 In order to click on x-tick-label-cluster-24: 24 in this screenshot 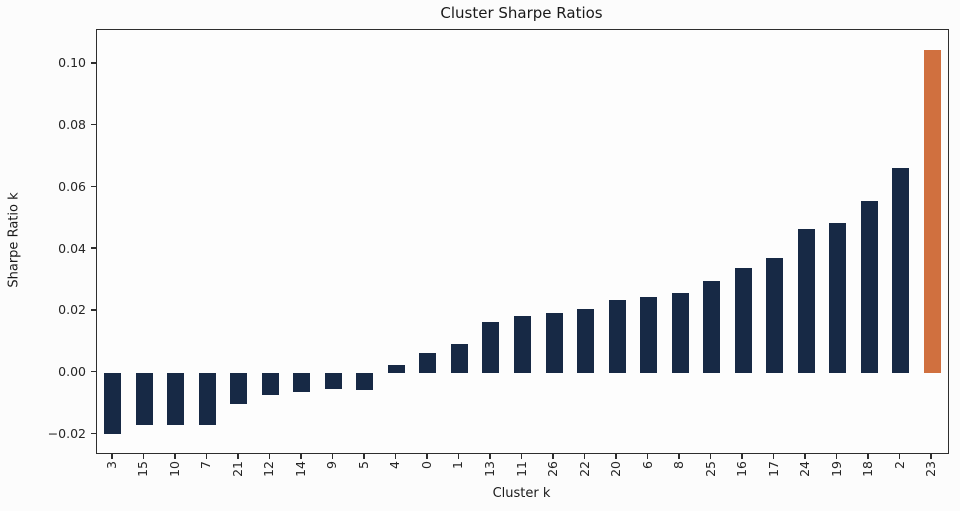, I will do `click(805, 469)`.